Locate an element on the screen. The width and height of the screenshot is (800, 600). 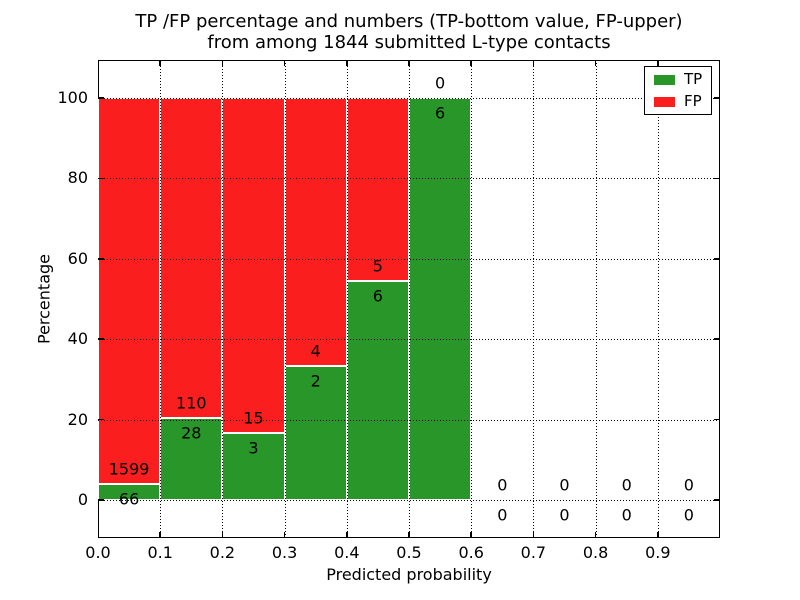
y-tick-label: 60 is located at coordinates (77, 258).